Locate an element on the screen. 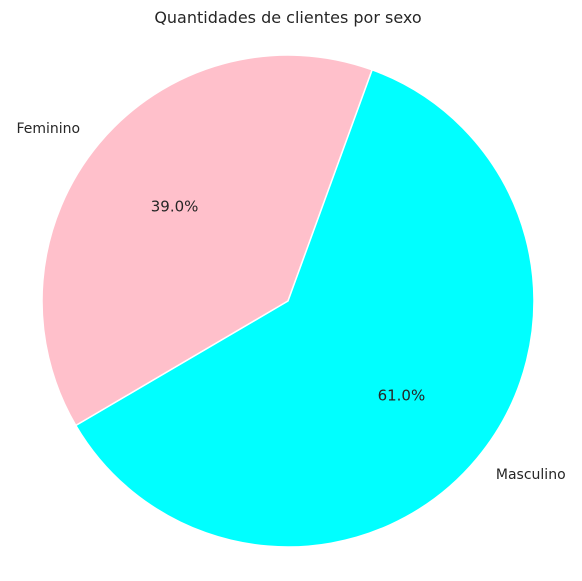 The image size is (582, 581). percent-label-feminino: 39.0% is located at coordinates (175, 207).